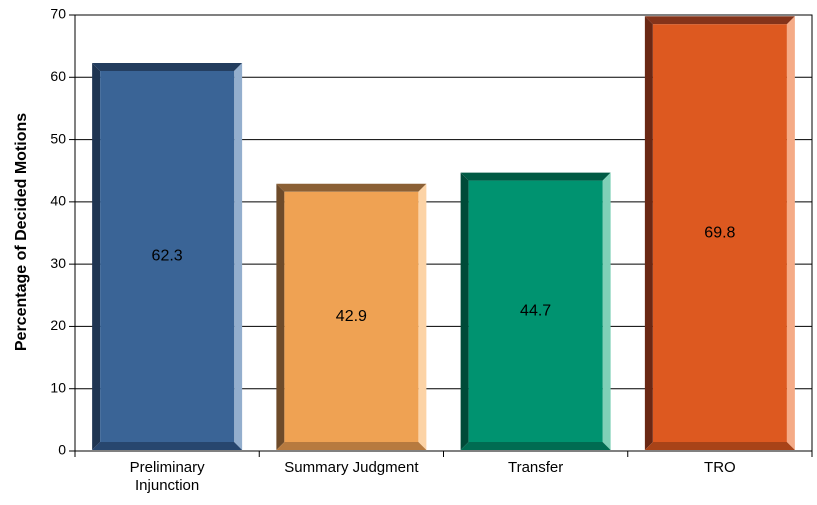 Image resolution: width=817 pixels, height=505 pixels. What do you see at coordinates (535, 467) in the screenshot?
I see `x-category-label: Transfer` at bounding box center [535, 467].